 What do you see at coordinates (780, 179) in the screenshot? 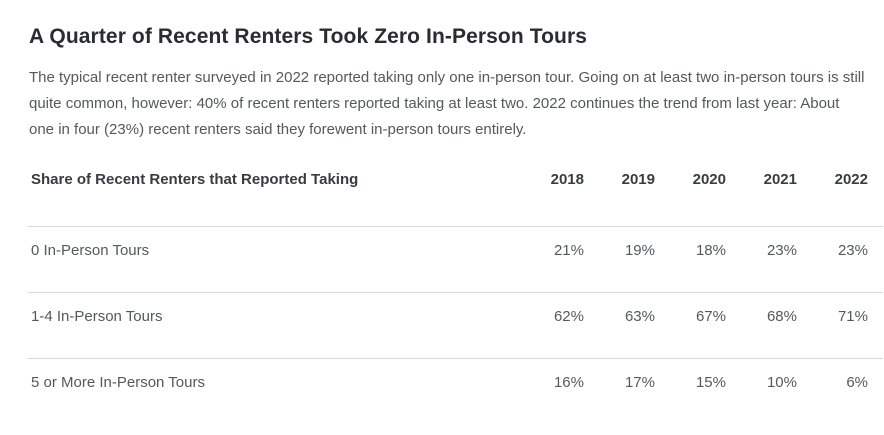
I see `table-header-year-2021: 2021` at bounding box center [780, 179].